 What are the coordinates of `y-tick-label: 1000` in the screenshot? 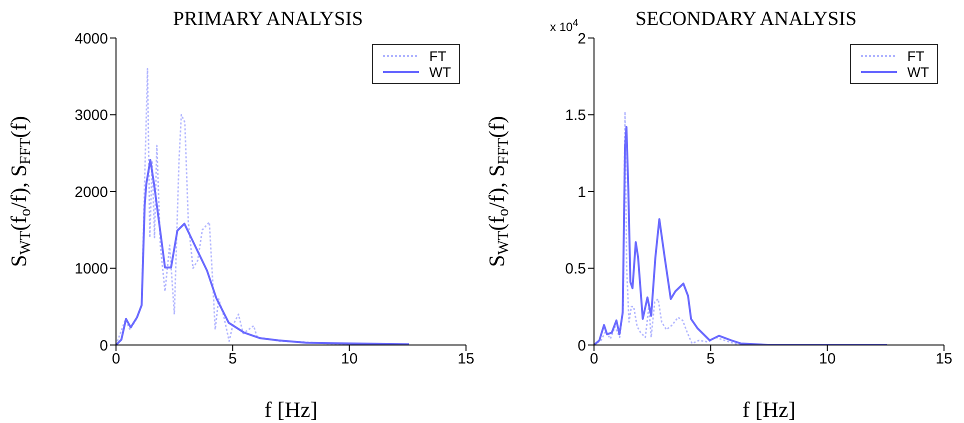 It's located at (91, 269).